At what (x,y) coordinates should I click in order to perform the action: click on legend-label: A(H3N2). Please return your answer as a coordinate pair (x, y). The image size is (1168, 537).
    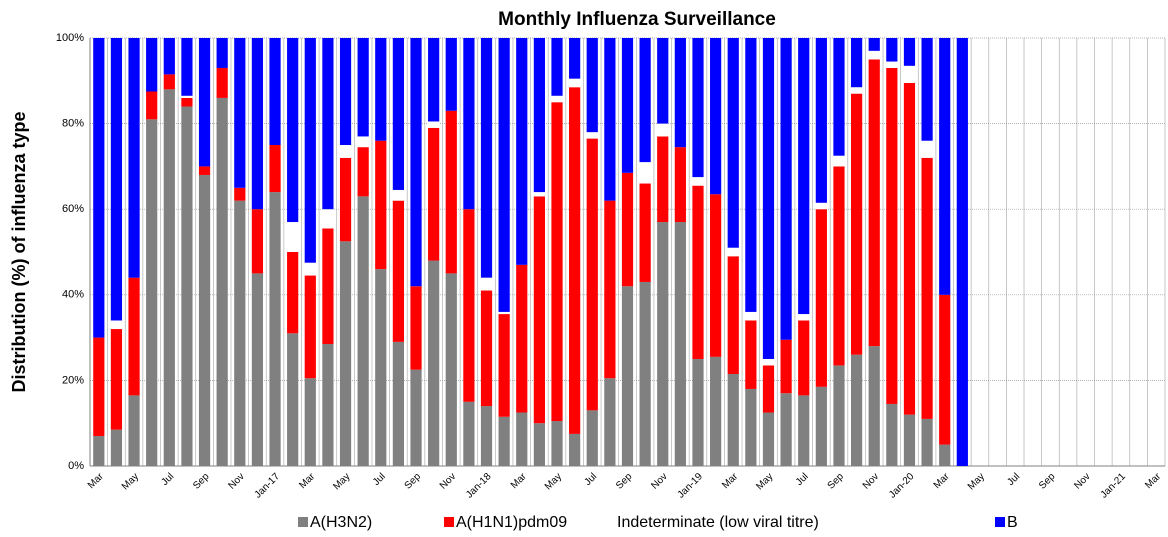
    Looking at the image, I should click on (341, 522).